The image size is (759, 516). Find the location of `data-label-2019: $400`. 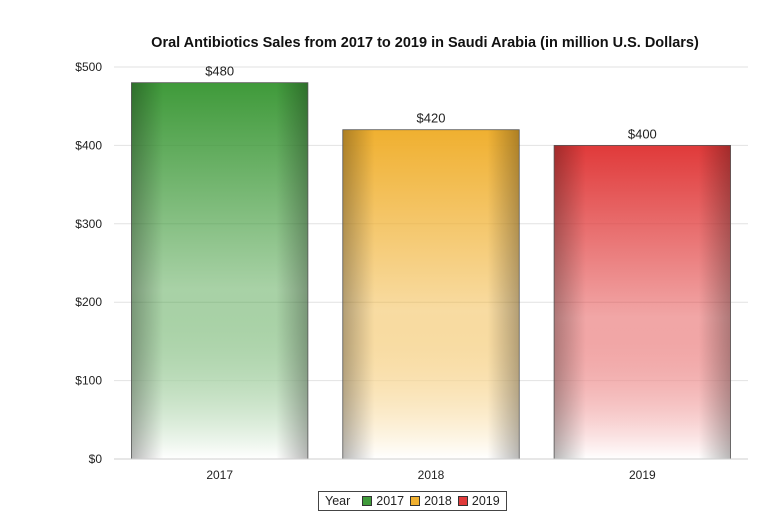

data-label-2019: $400 is located at coordinates (642, 133).